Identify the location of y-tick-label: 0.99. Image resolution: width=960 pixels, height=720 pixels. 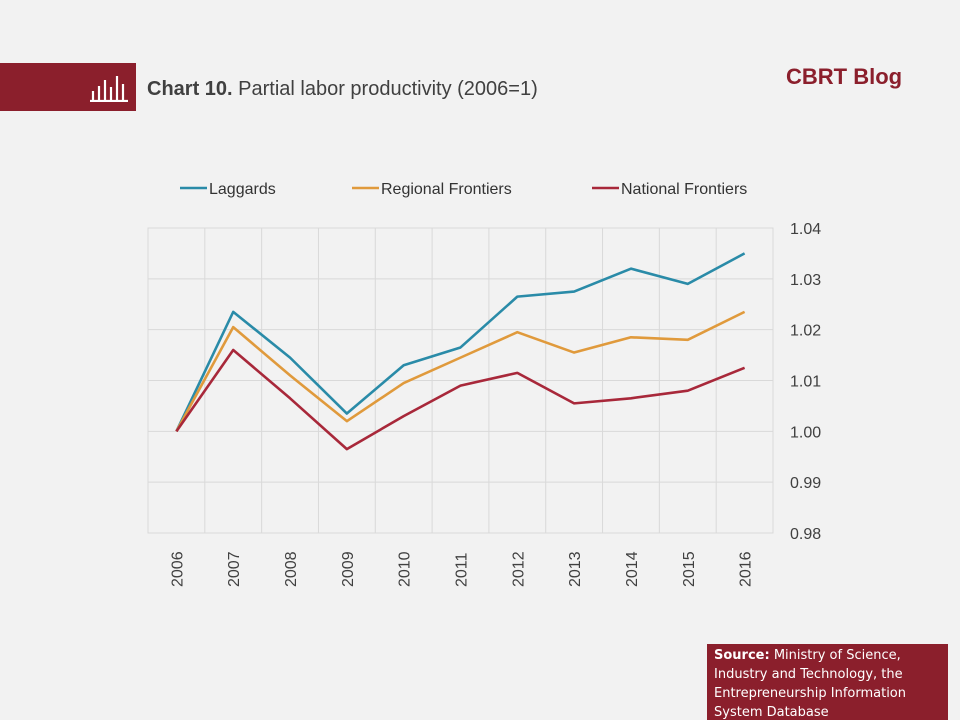
(805, 483).